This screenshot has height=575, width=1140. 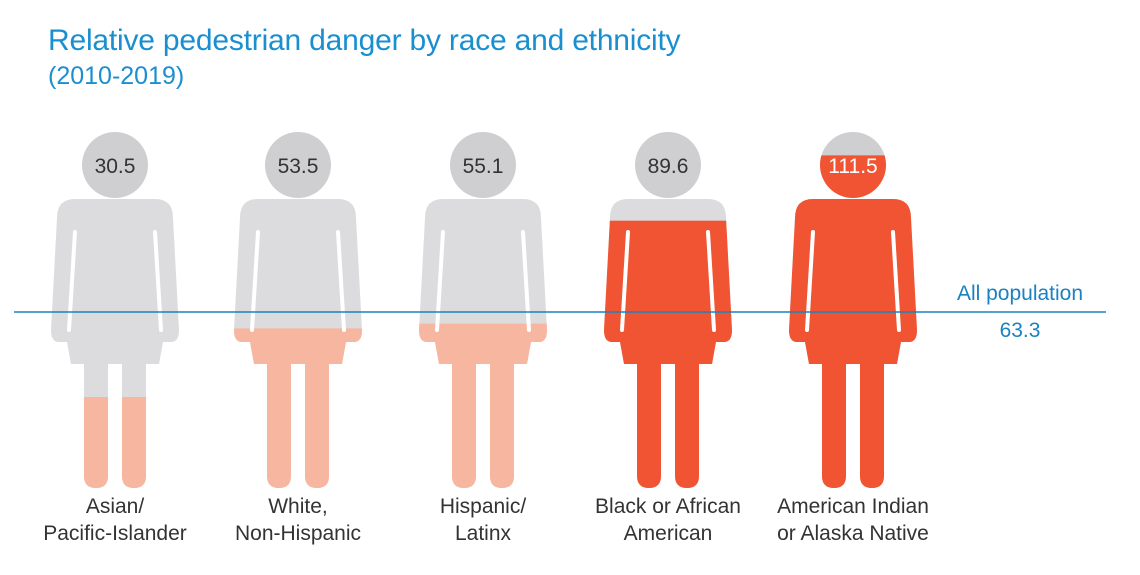 I want to click on figure-1: 30.5 Asian/Pacific-Islander, so click(x=115, y=338).